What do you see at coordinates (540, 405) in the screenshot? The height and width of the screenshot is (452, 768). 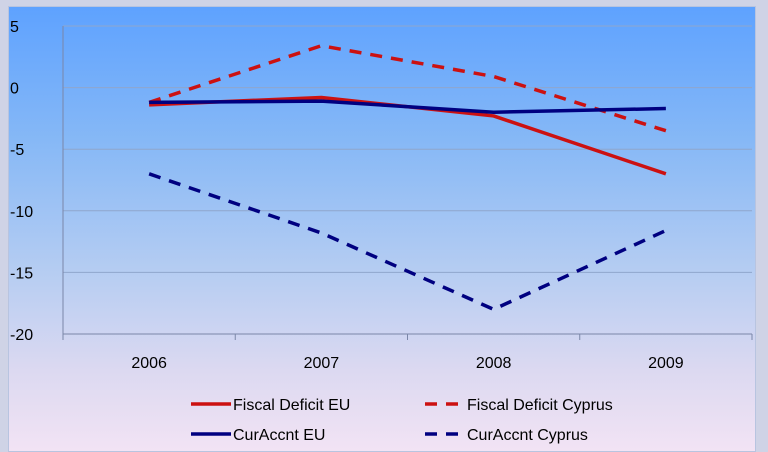 I see `legend-label: Fiscal Deficit Cyprus` at bounding box center [540, 405].